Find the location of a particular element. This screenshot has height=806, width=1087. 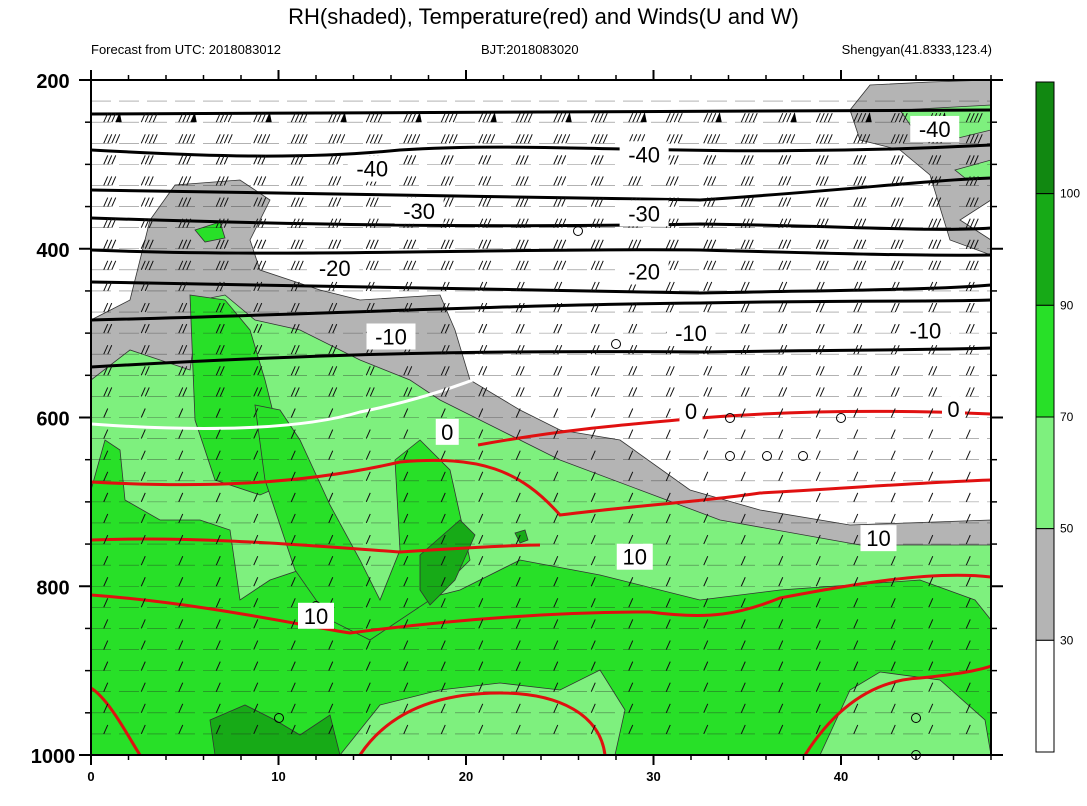

rh-region-90-a is located at coordinates (447, 562).